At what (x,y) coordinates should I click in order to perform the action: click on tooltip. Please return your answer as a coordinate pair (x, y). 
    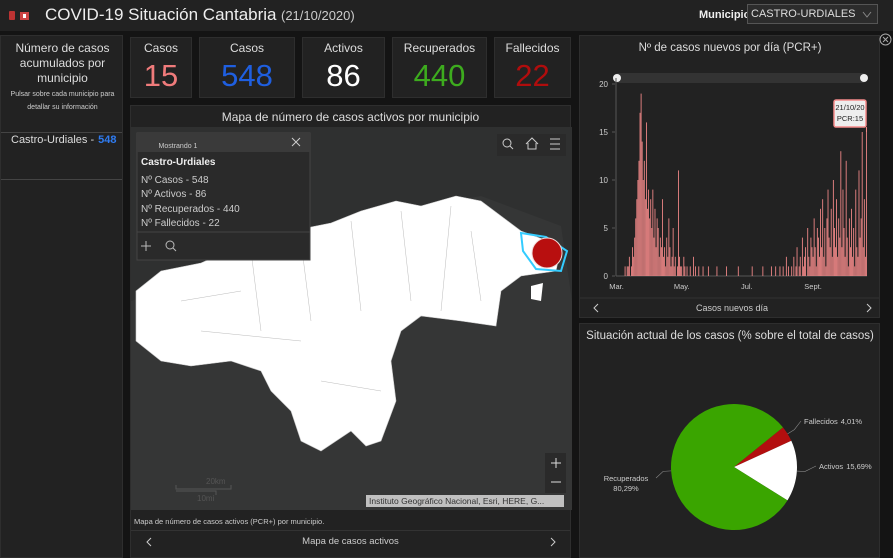
    Looking at the image, I should click on (850, 113).